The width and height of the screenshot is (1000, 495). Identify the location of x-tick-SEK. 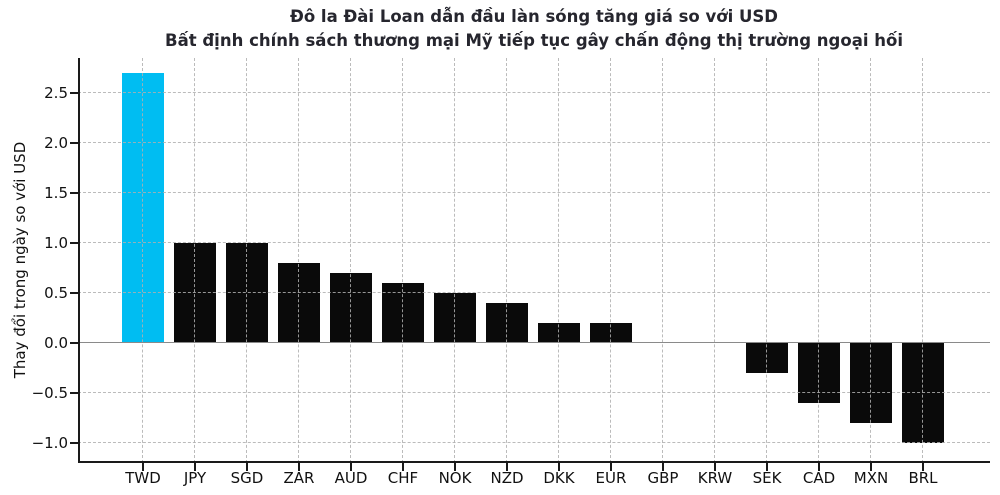
(767, 467).